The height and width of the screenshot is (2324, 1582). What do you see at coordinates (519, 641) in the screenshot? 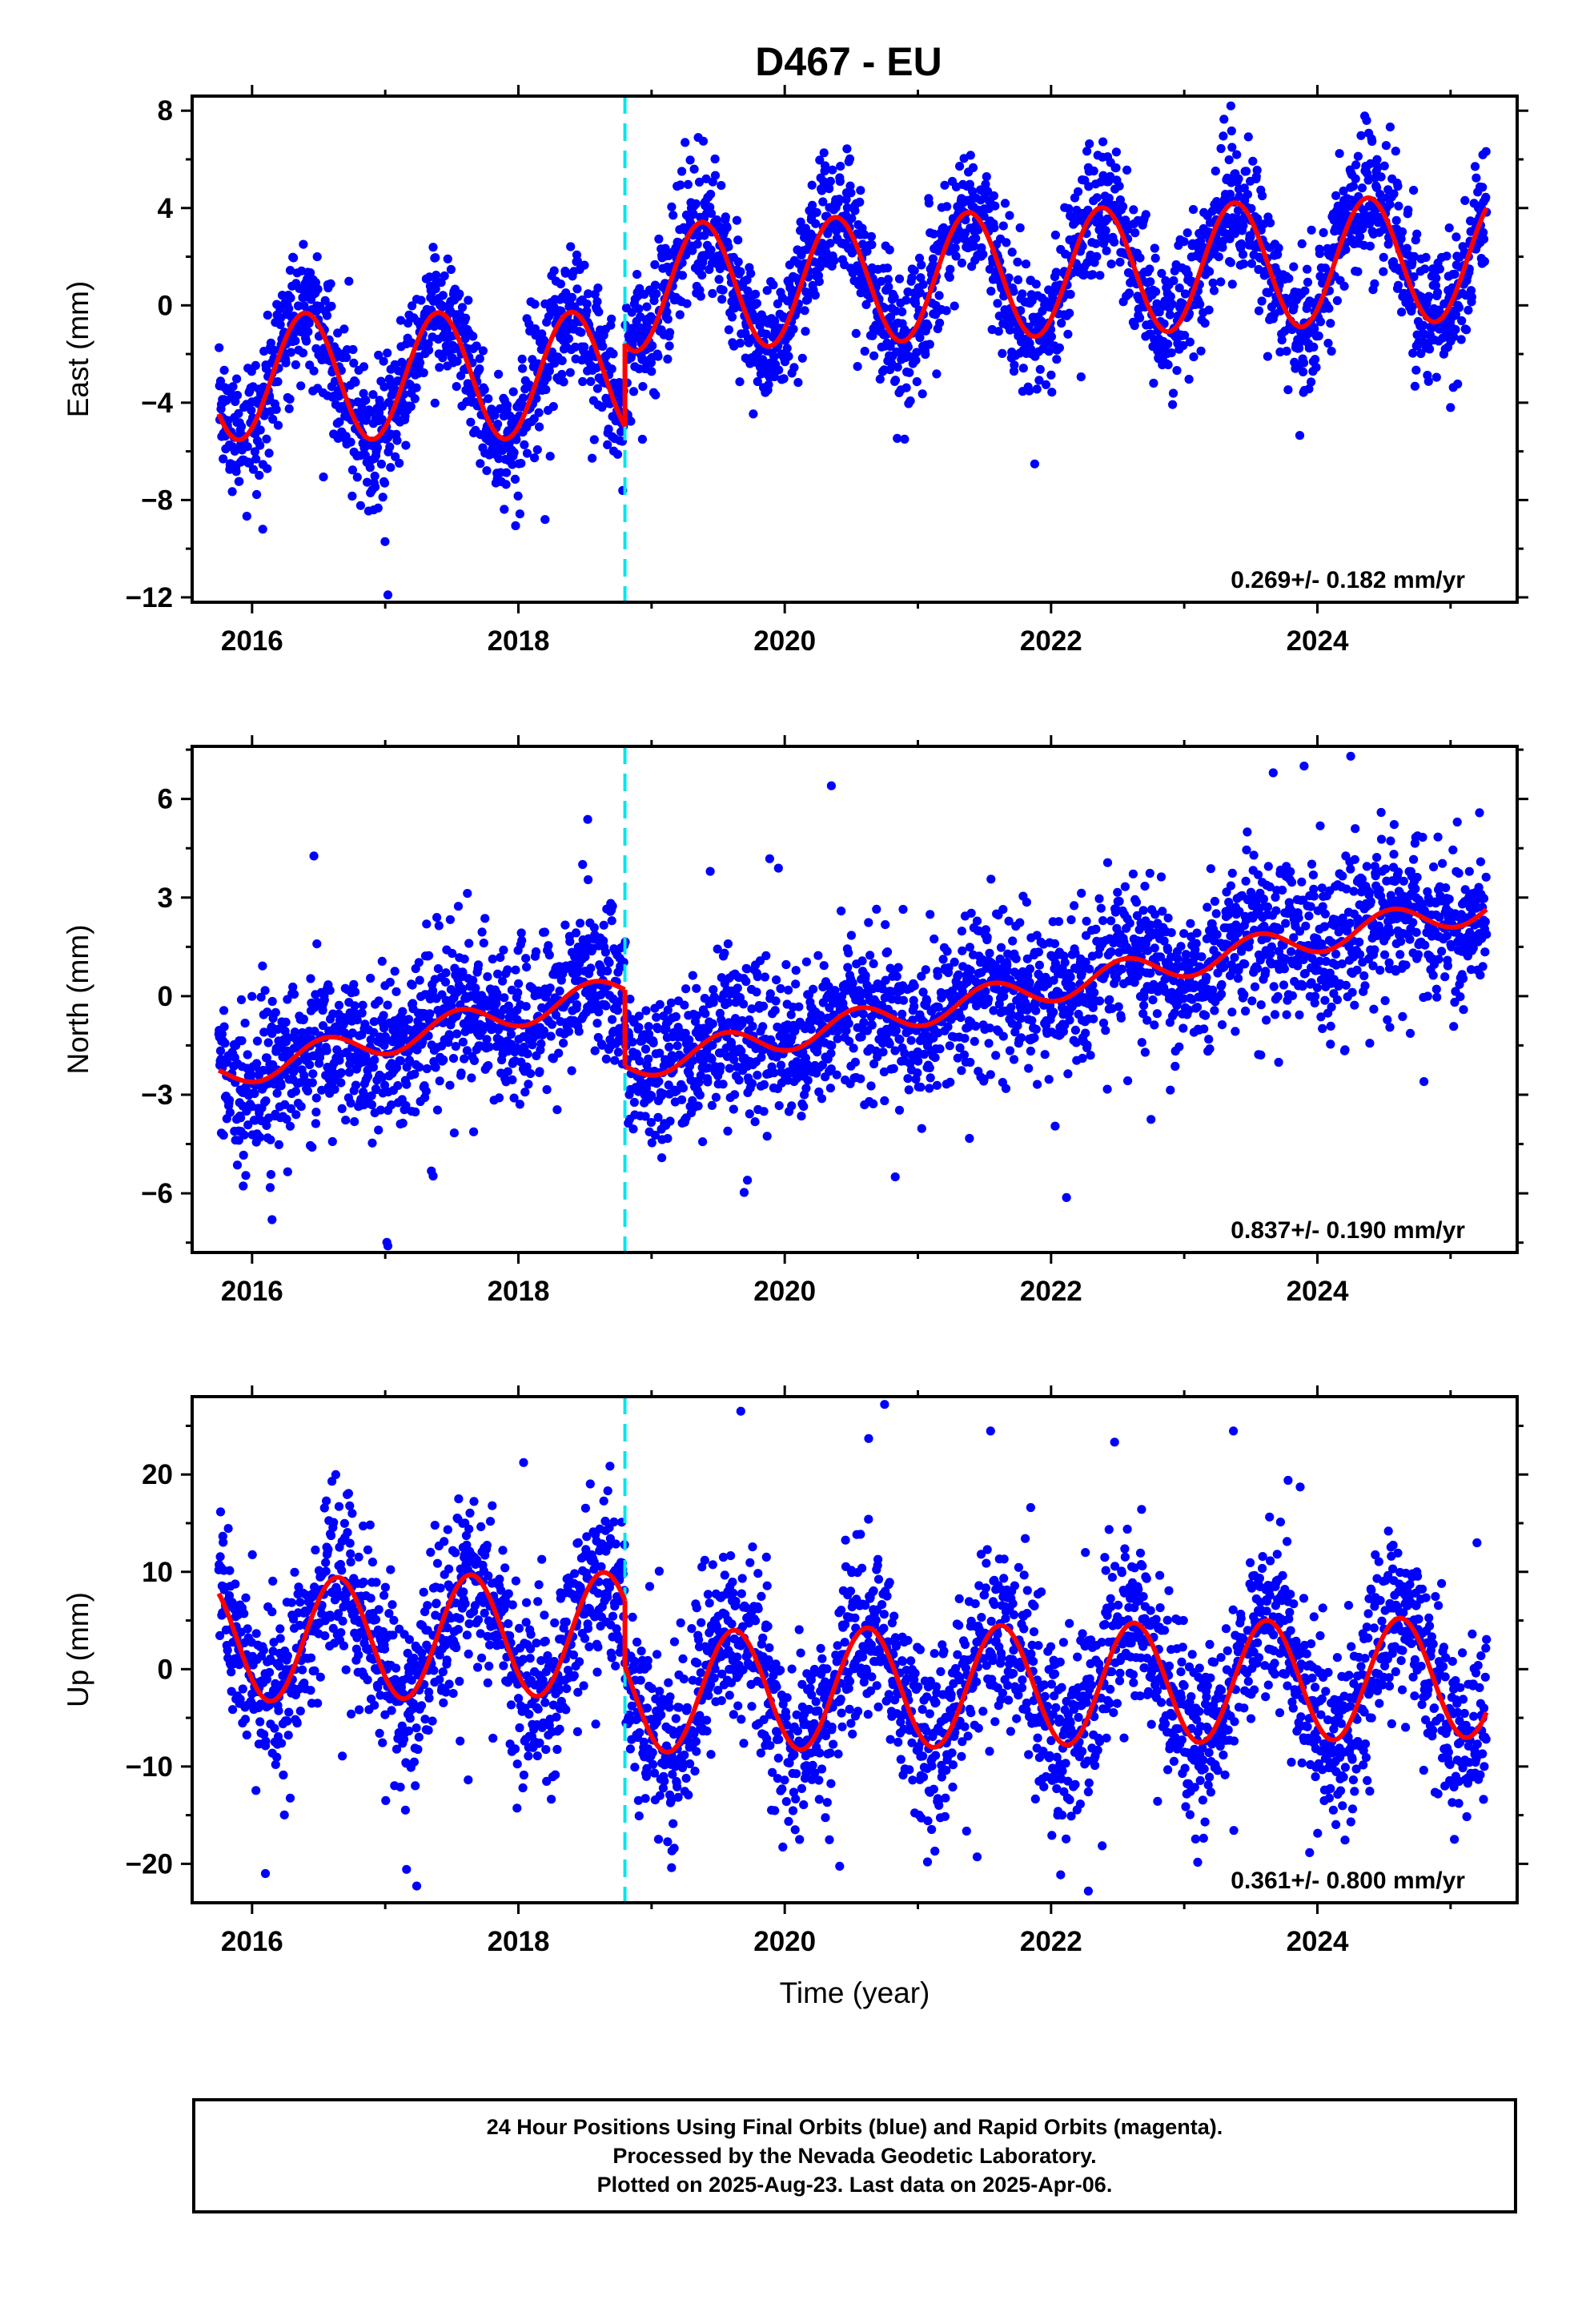
I see `x-tick-label: 2018` at bounding box center [519, 641].